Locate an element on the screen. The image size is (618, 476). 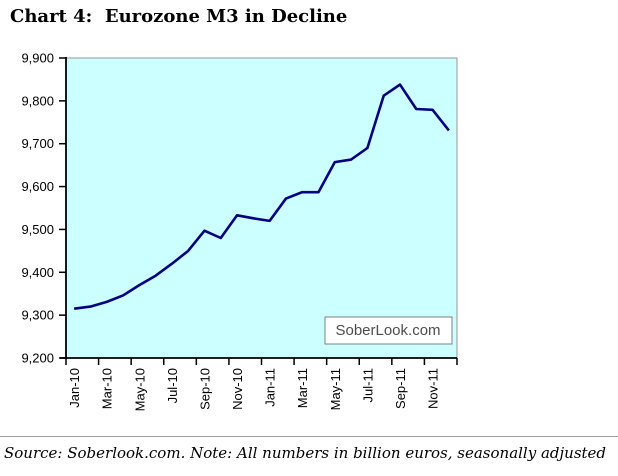
y-axis-label: 9,400 is located at coordinates (37, 272).